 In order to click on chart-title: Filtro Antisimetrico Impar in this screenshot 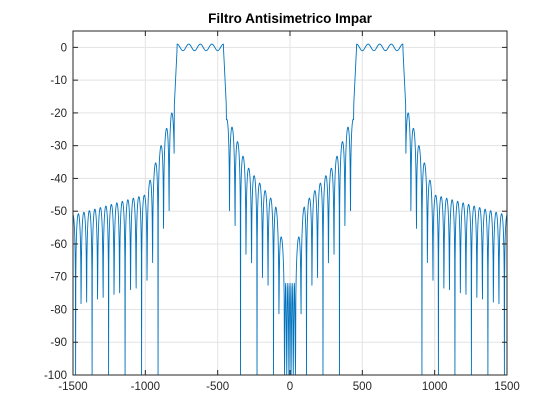, I will do `click(290, 18)`.